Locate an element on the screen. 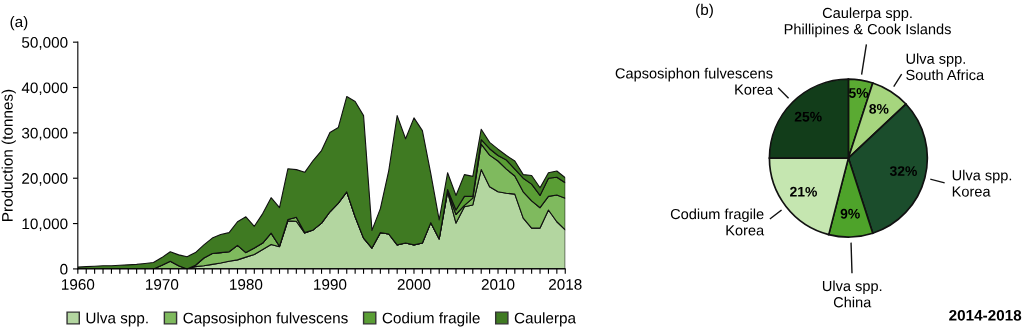 The height and width of the screenshot is (332, 1024). legend-label: Capsosiphon fulvescens is located at coordinates (265, 319).